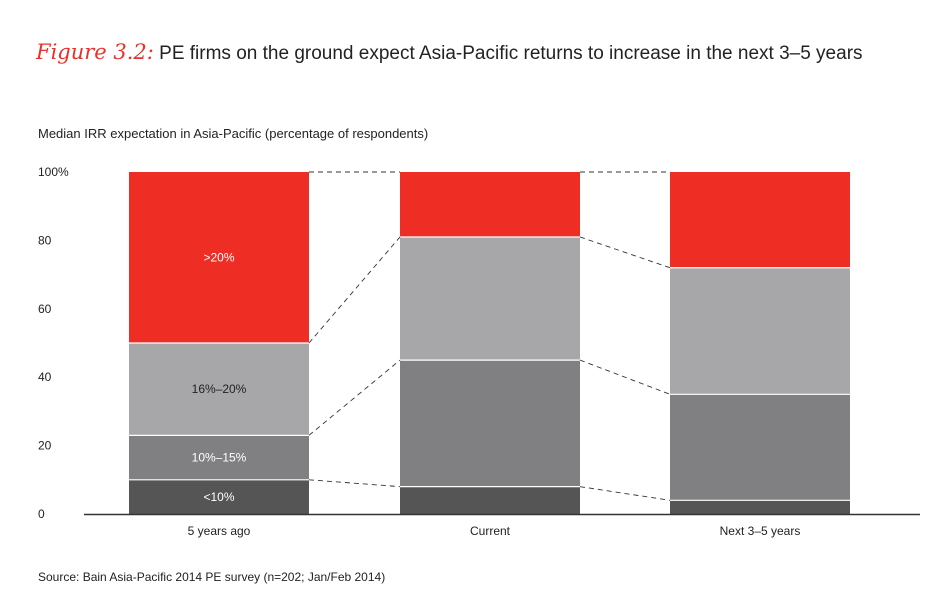 This screenshot has height=616, width=950. Describe the element at coordinates (45, 377) in the screenshot. I see `y-tick-label: 40` at that location.